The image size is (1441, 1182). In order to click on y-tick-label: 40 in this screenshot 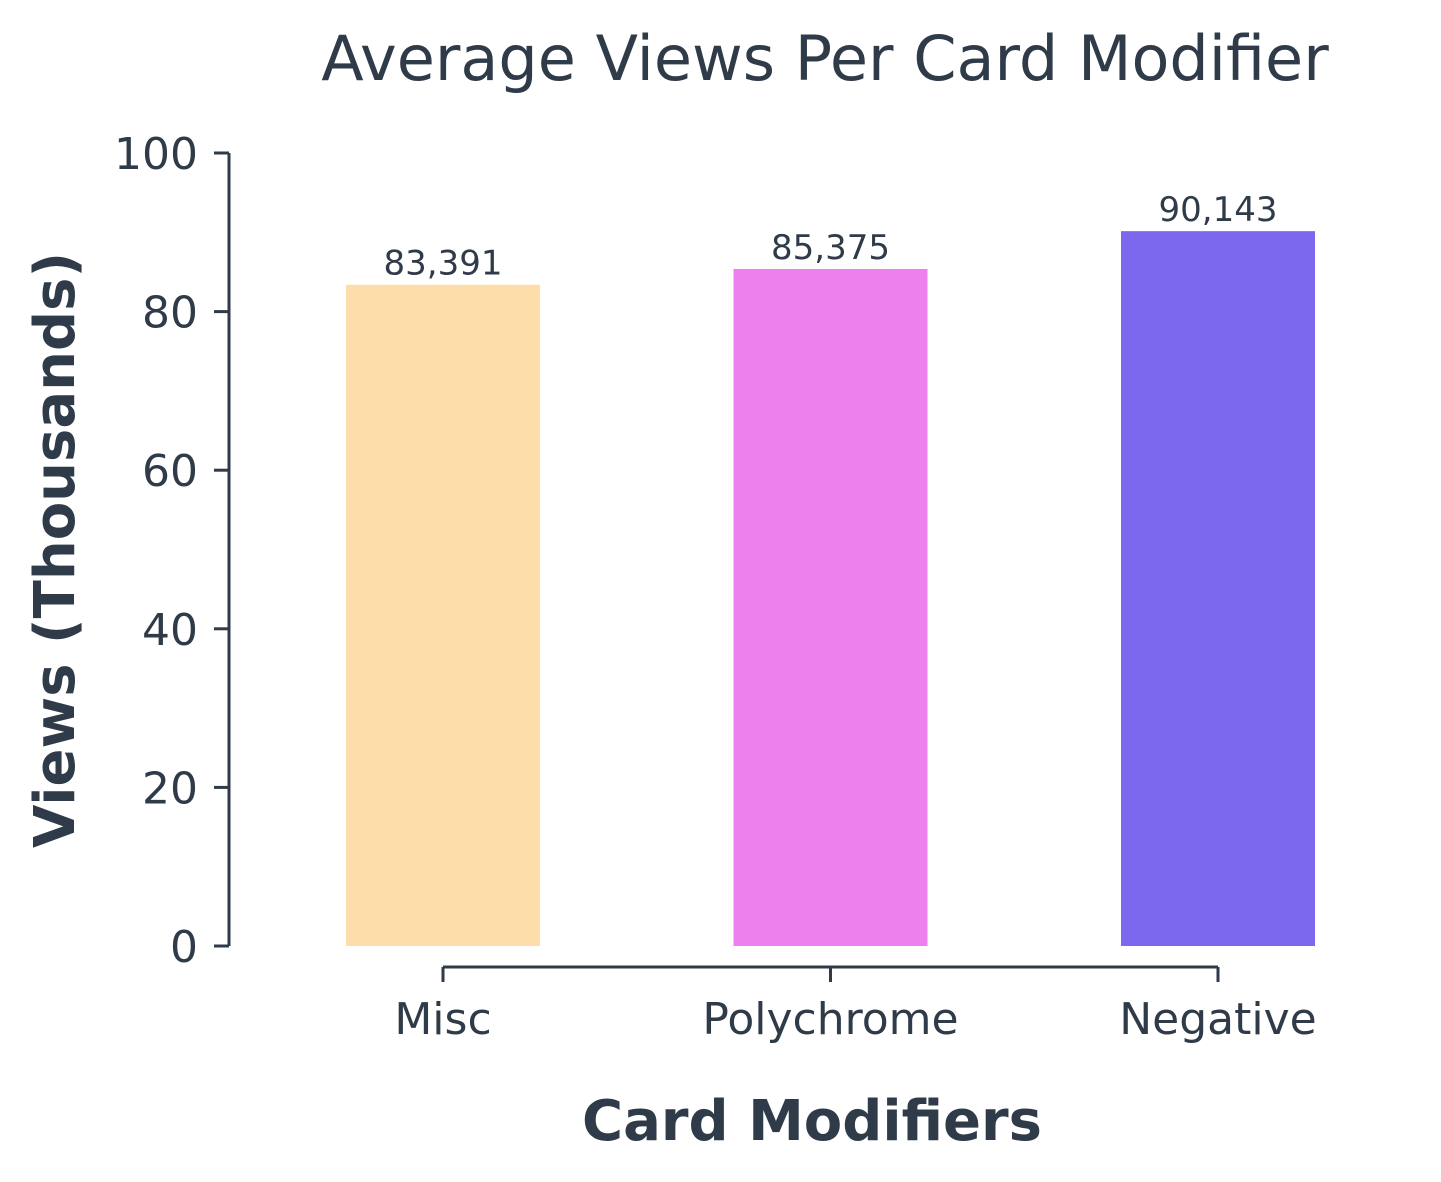, I will do `click(170, 630)`.